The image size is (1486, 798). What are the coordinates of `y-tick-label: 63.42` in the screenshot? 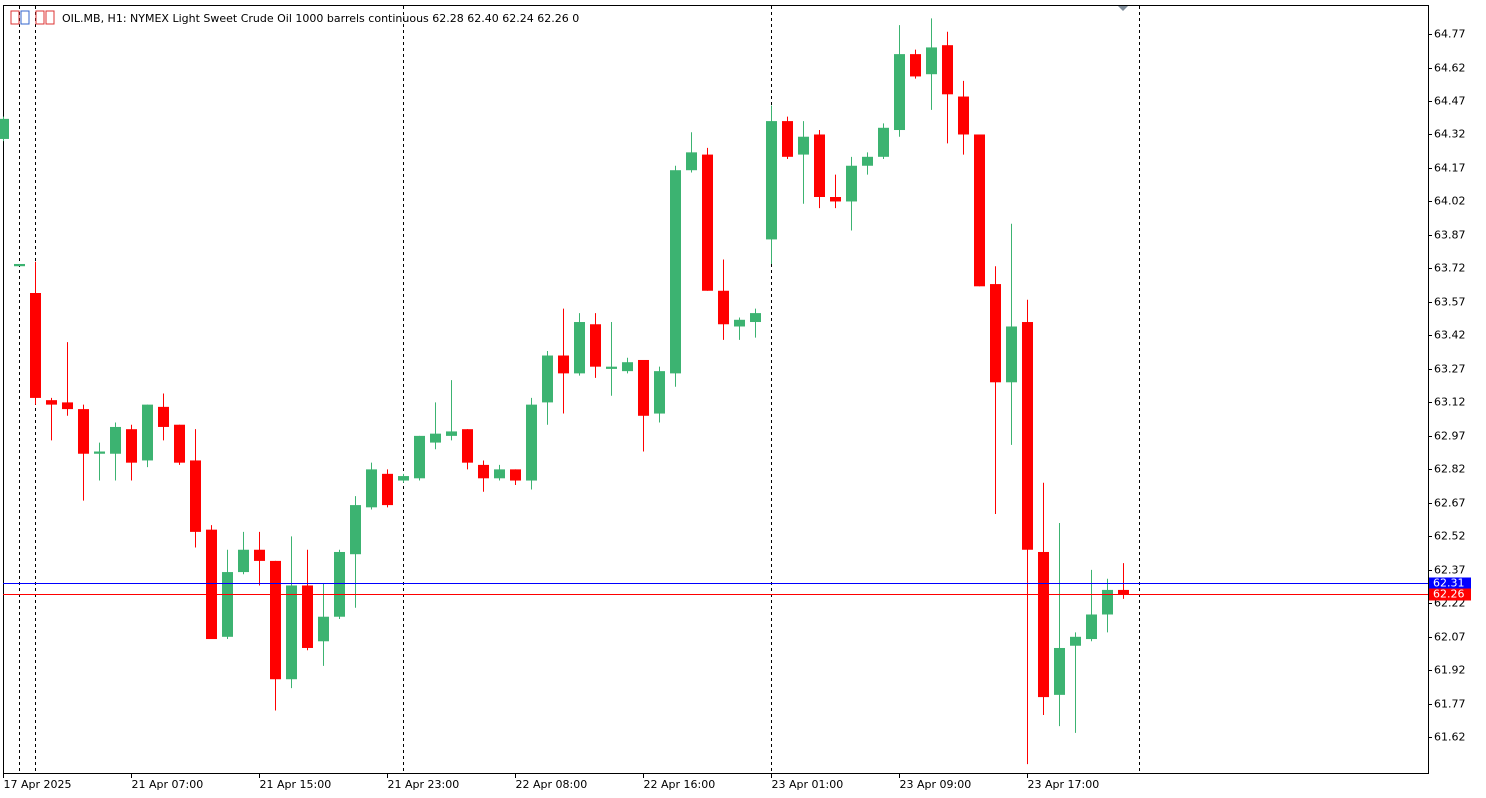 It's located at (1450, 335).